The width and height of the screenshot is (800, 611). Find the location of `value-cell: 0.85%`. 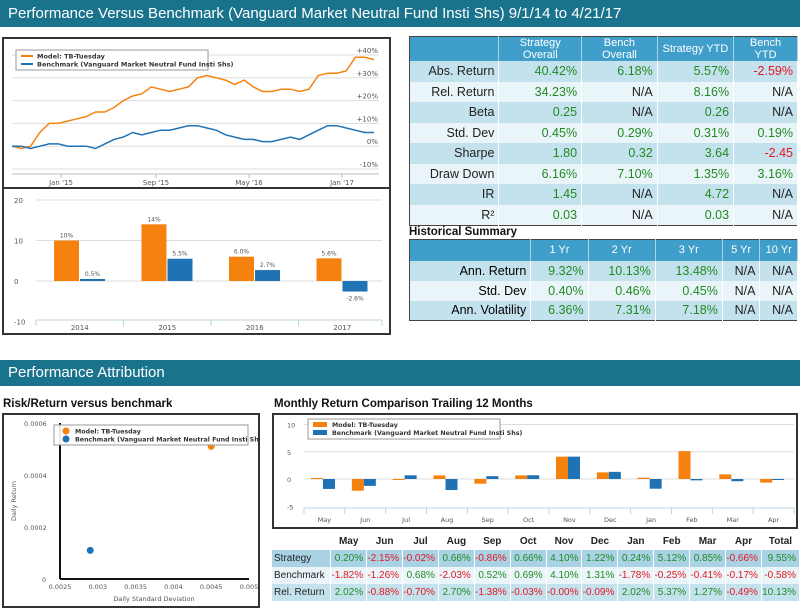

value-cell: 0.85% is located at coordinates (708, 558).